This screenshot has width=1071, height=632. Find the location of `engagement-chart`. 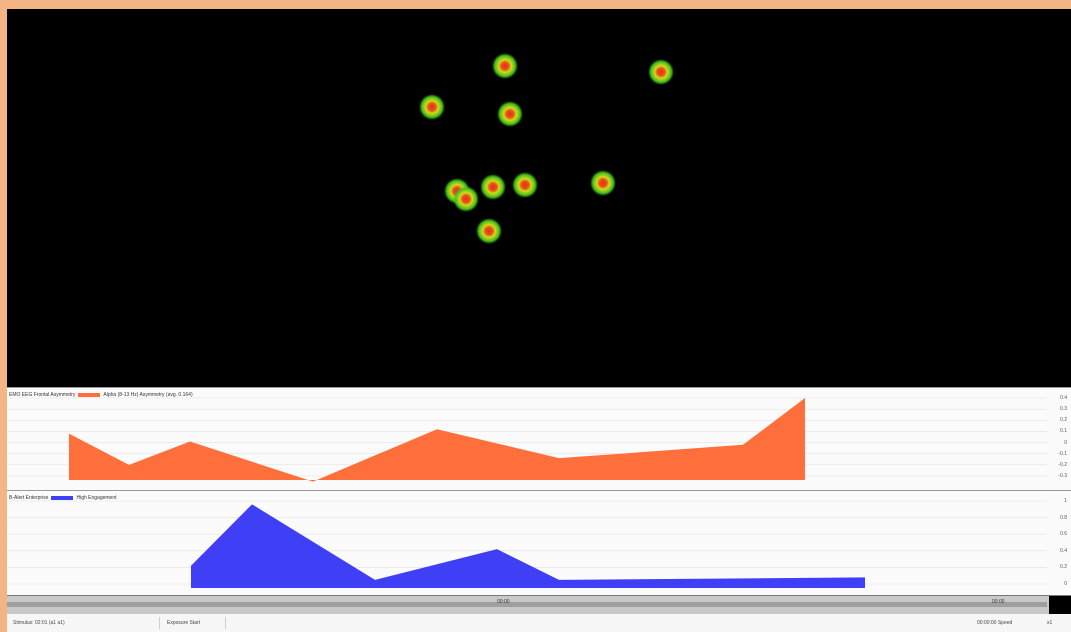

engagement-chart is located at coordinates (527, 544).